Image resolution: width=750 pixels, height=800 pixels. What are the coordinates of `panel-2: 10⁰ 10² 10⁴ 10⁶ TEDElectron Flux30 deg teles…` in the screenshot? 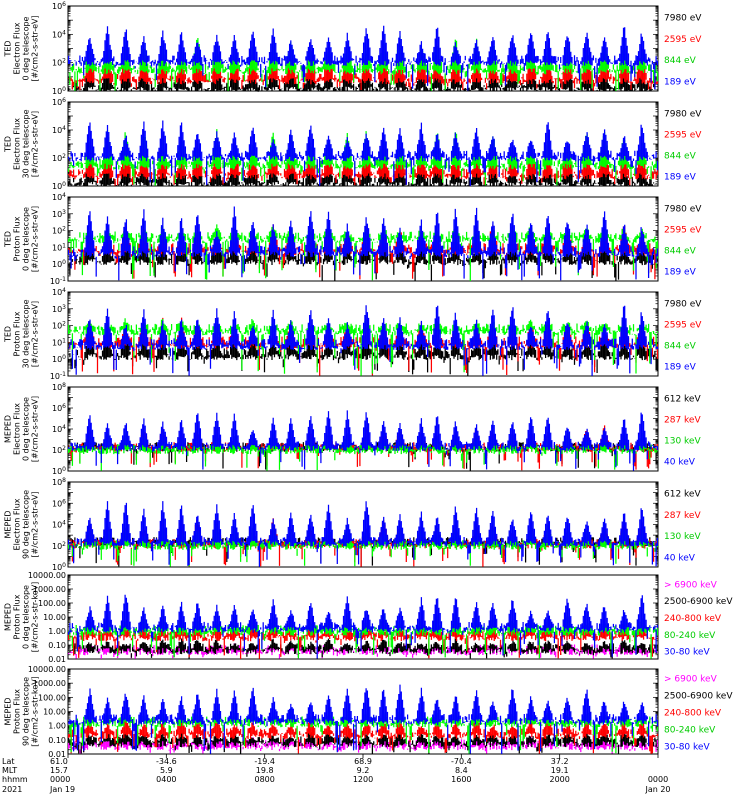 It's located at (353, 144).